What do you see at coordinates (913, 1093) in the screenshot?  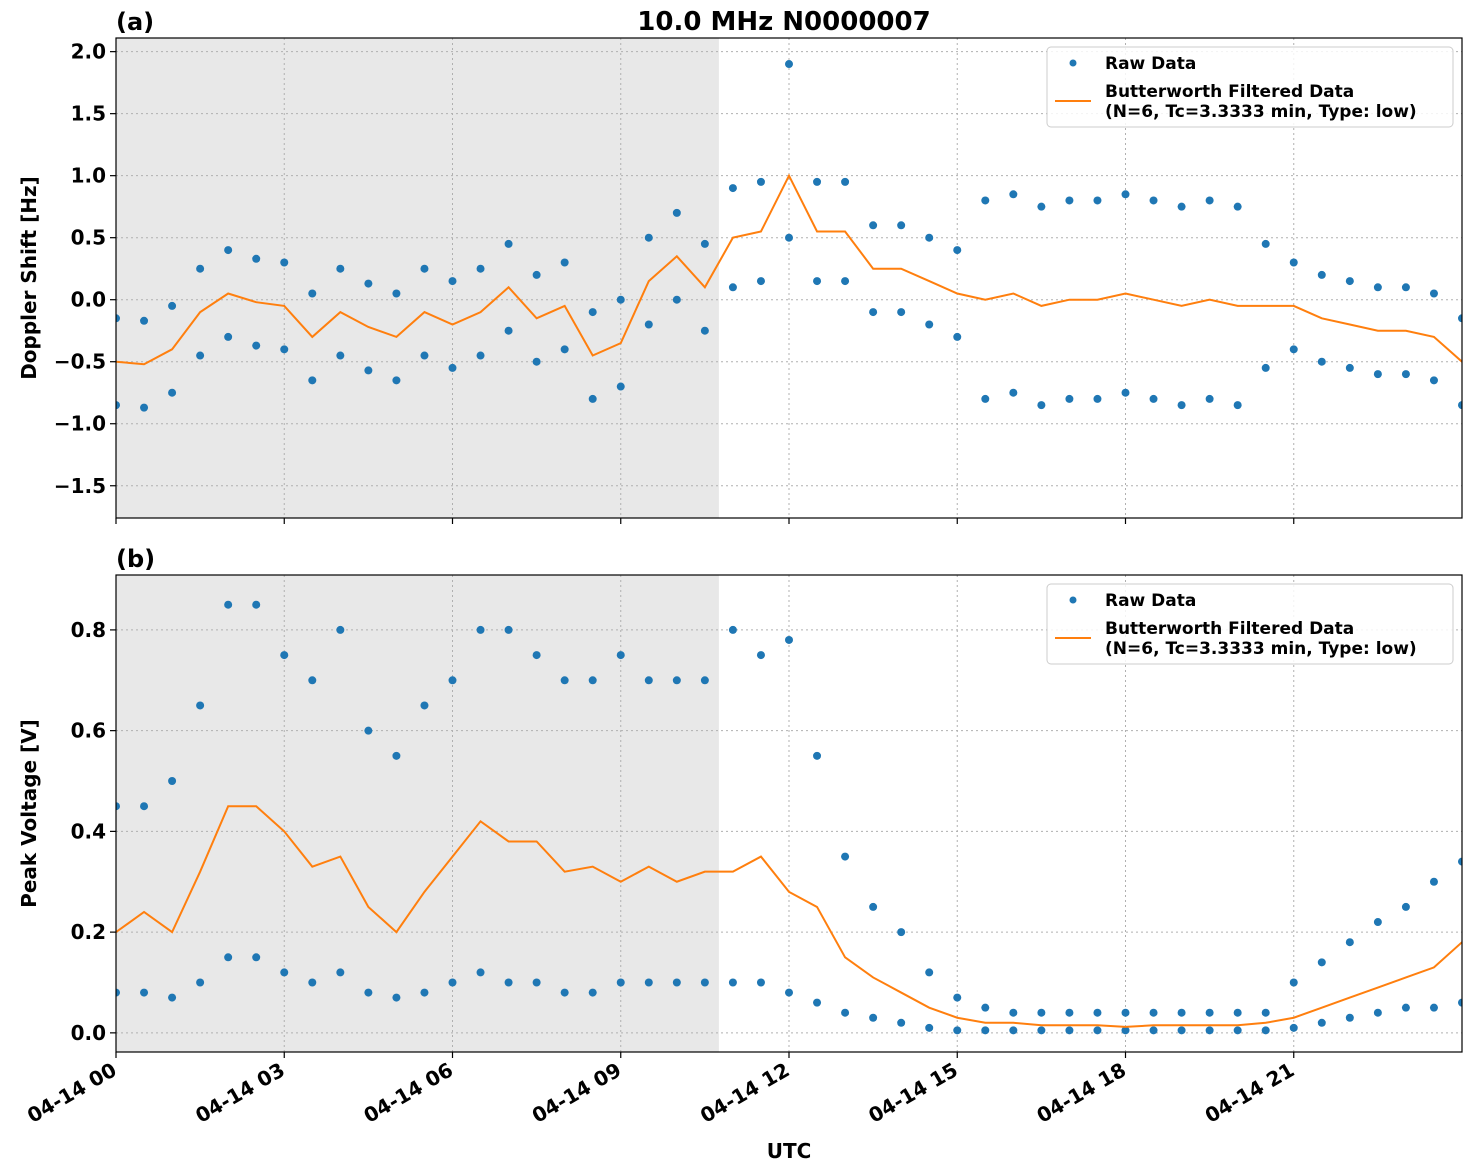 I see `x-tick-label: 04-14 15` at bounding box center [913, 1093].